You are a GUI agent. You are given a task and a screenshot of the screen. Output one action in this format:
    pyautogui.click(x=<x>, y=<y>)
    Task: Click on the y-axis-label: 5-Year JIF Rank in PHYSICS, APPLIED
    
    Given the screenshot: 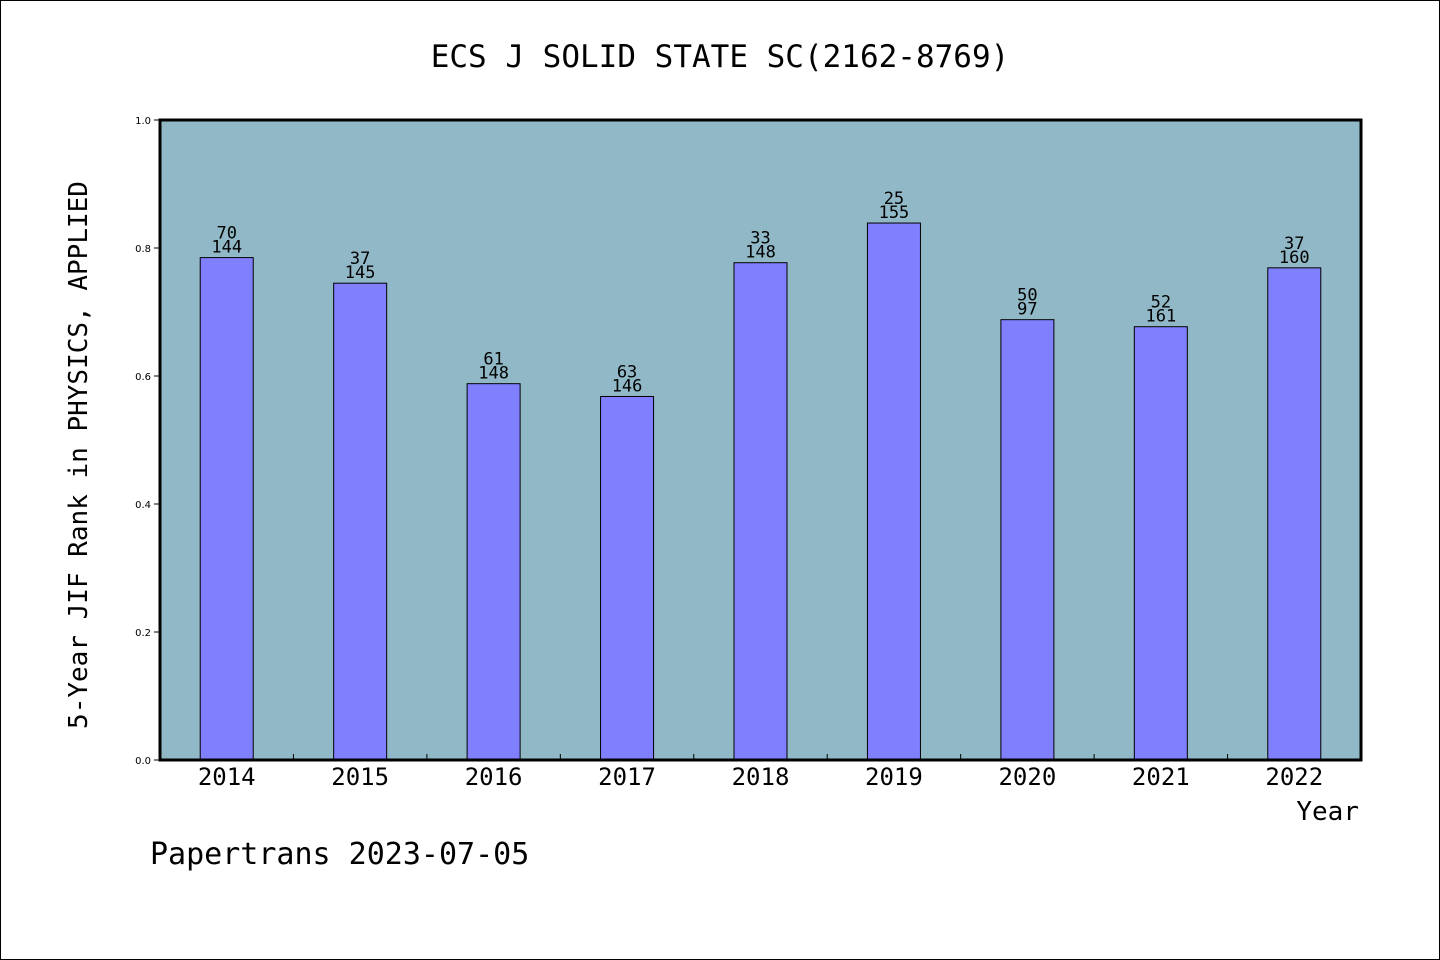 What is the action you would take?
    pyautogui.click(x=79, y=455)
    